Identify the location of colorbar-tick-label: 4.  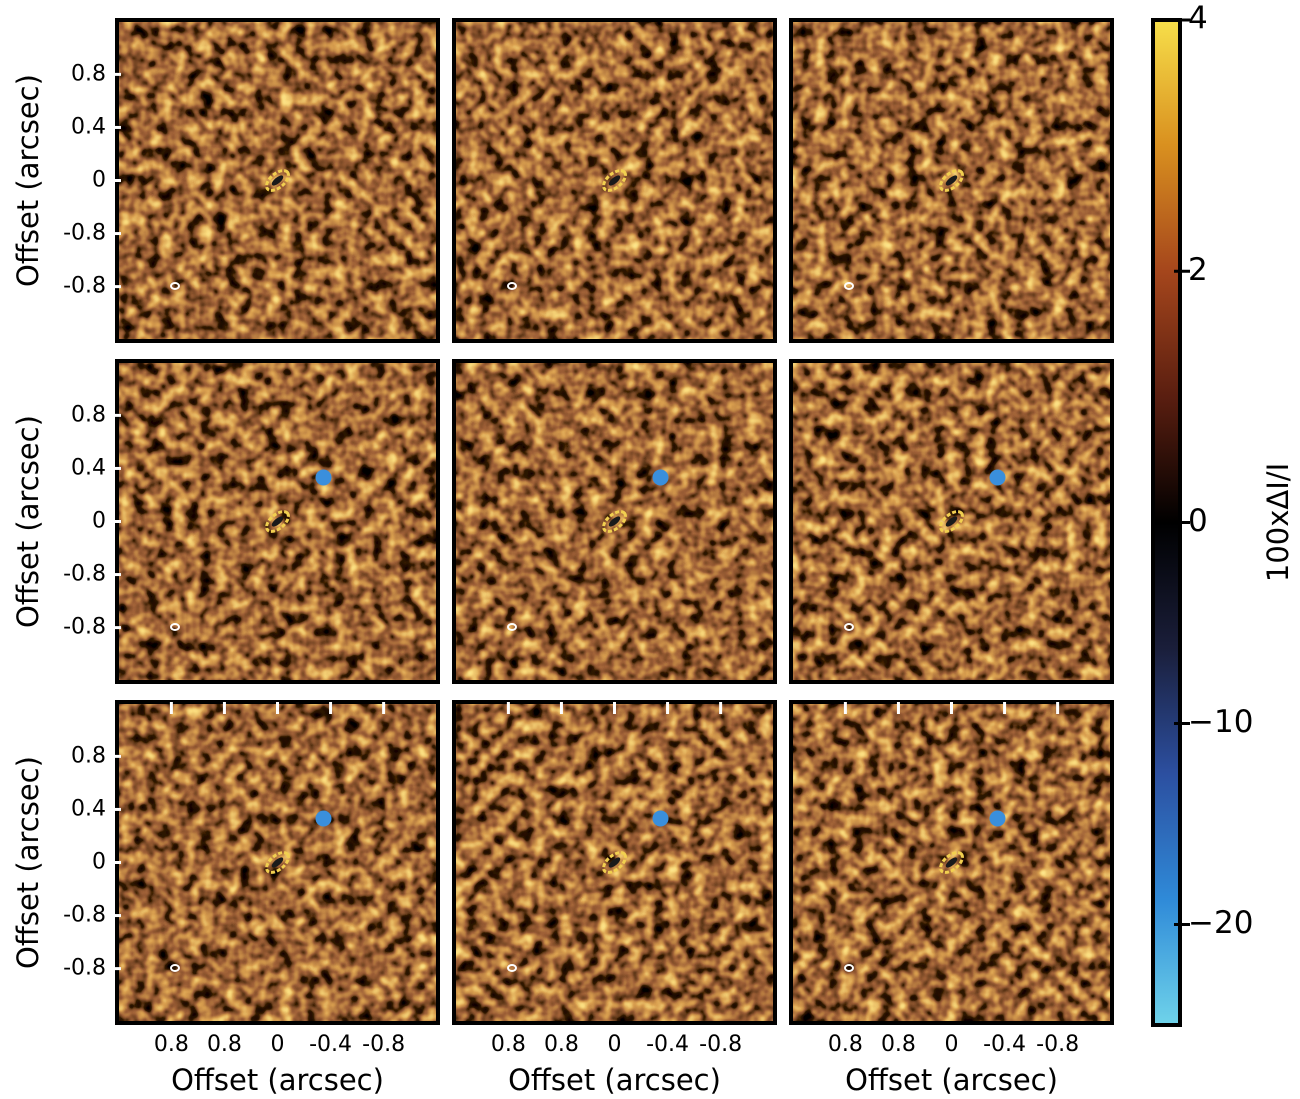
(1198, 19).